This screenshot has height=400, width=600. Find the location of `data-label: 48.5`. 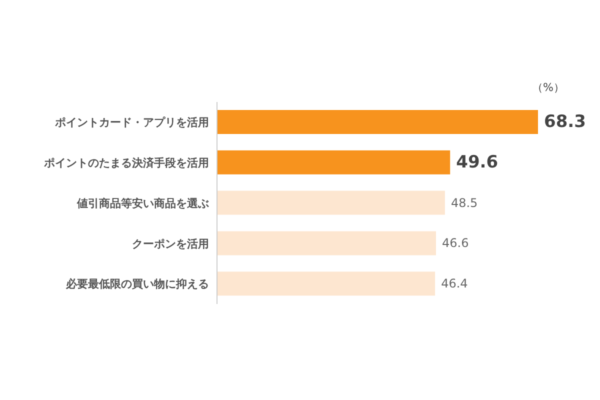

data-label: 48.5 is located at coordinates (464, 203).